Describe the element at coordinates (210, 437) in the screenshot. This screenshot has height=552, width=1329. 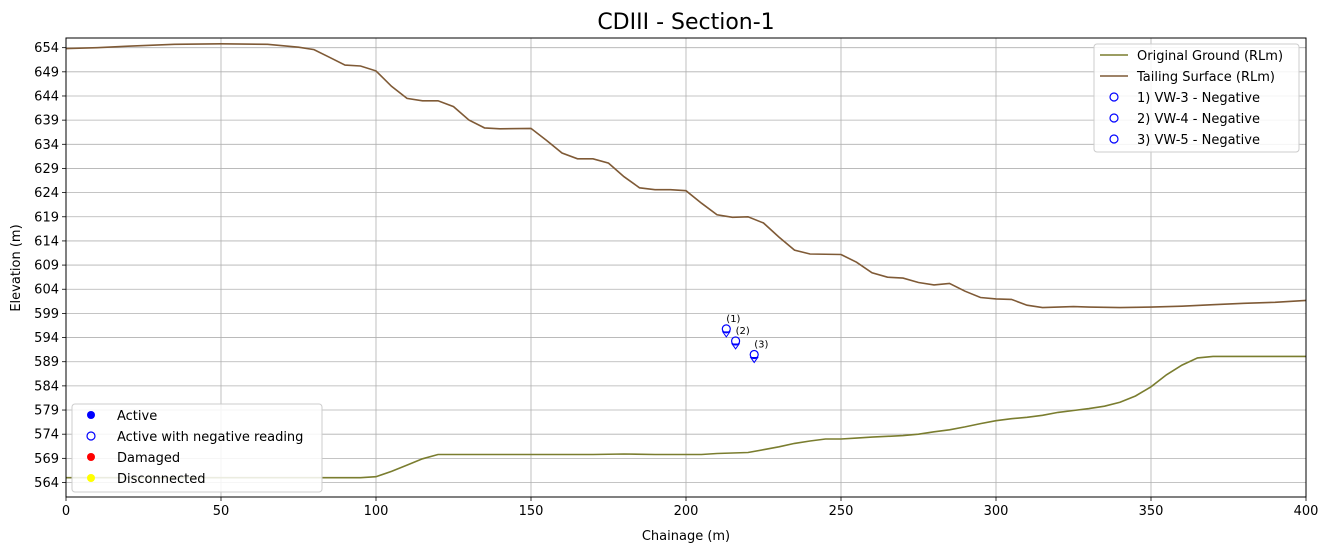
I see `status-legend-label: Active with negative reading` at that location.